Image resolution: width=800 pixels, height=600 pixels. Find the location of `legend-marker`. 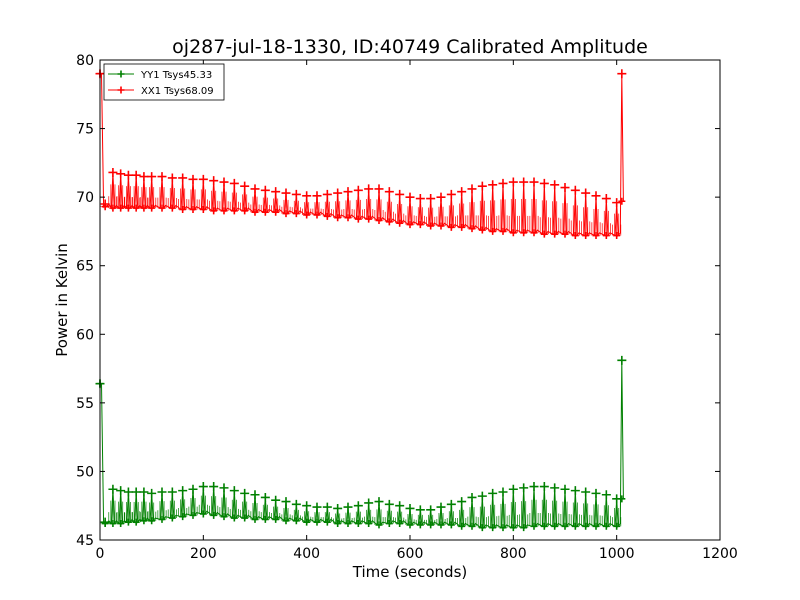

legend-marker is located at coordinates (121, 74).